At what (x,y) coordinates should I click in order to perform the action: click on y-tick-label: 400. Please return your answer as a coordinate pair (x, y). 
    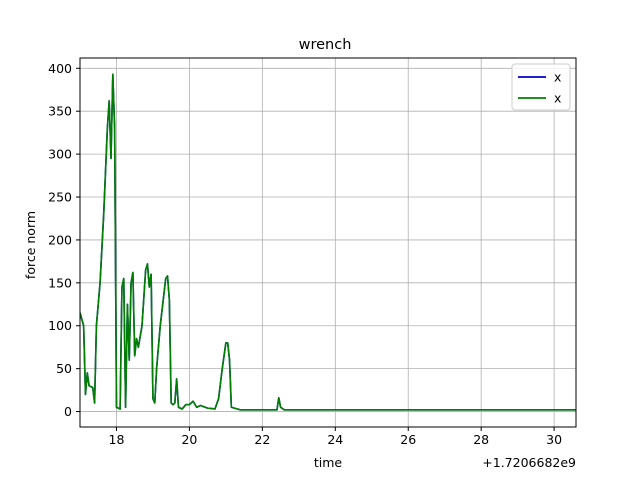
    Looking at the image, I should click on (60, 68).